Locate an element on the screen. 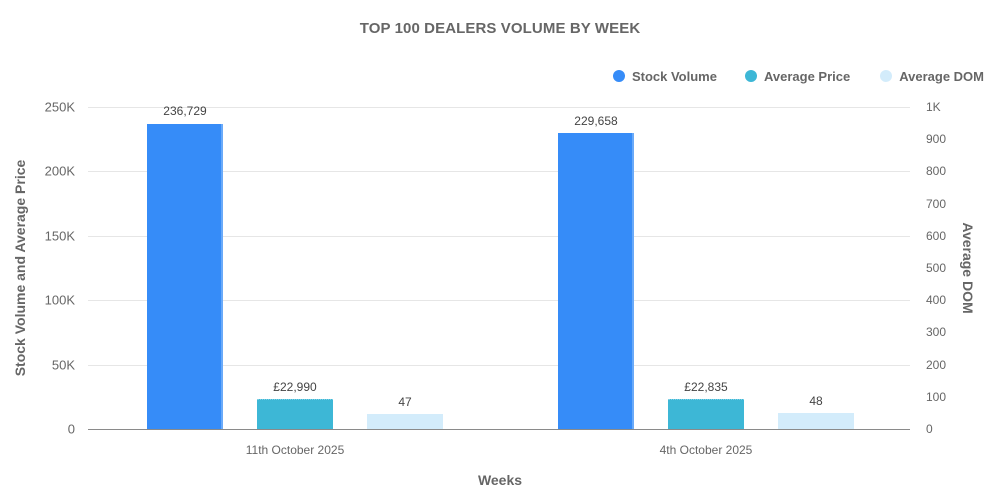 This screenshot has height=500, width=1000. bar-value-label: 236,729 is located at coordinates (185, 111).